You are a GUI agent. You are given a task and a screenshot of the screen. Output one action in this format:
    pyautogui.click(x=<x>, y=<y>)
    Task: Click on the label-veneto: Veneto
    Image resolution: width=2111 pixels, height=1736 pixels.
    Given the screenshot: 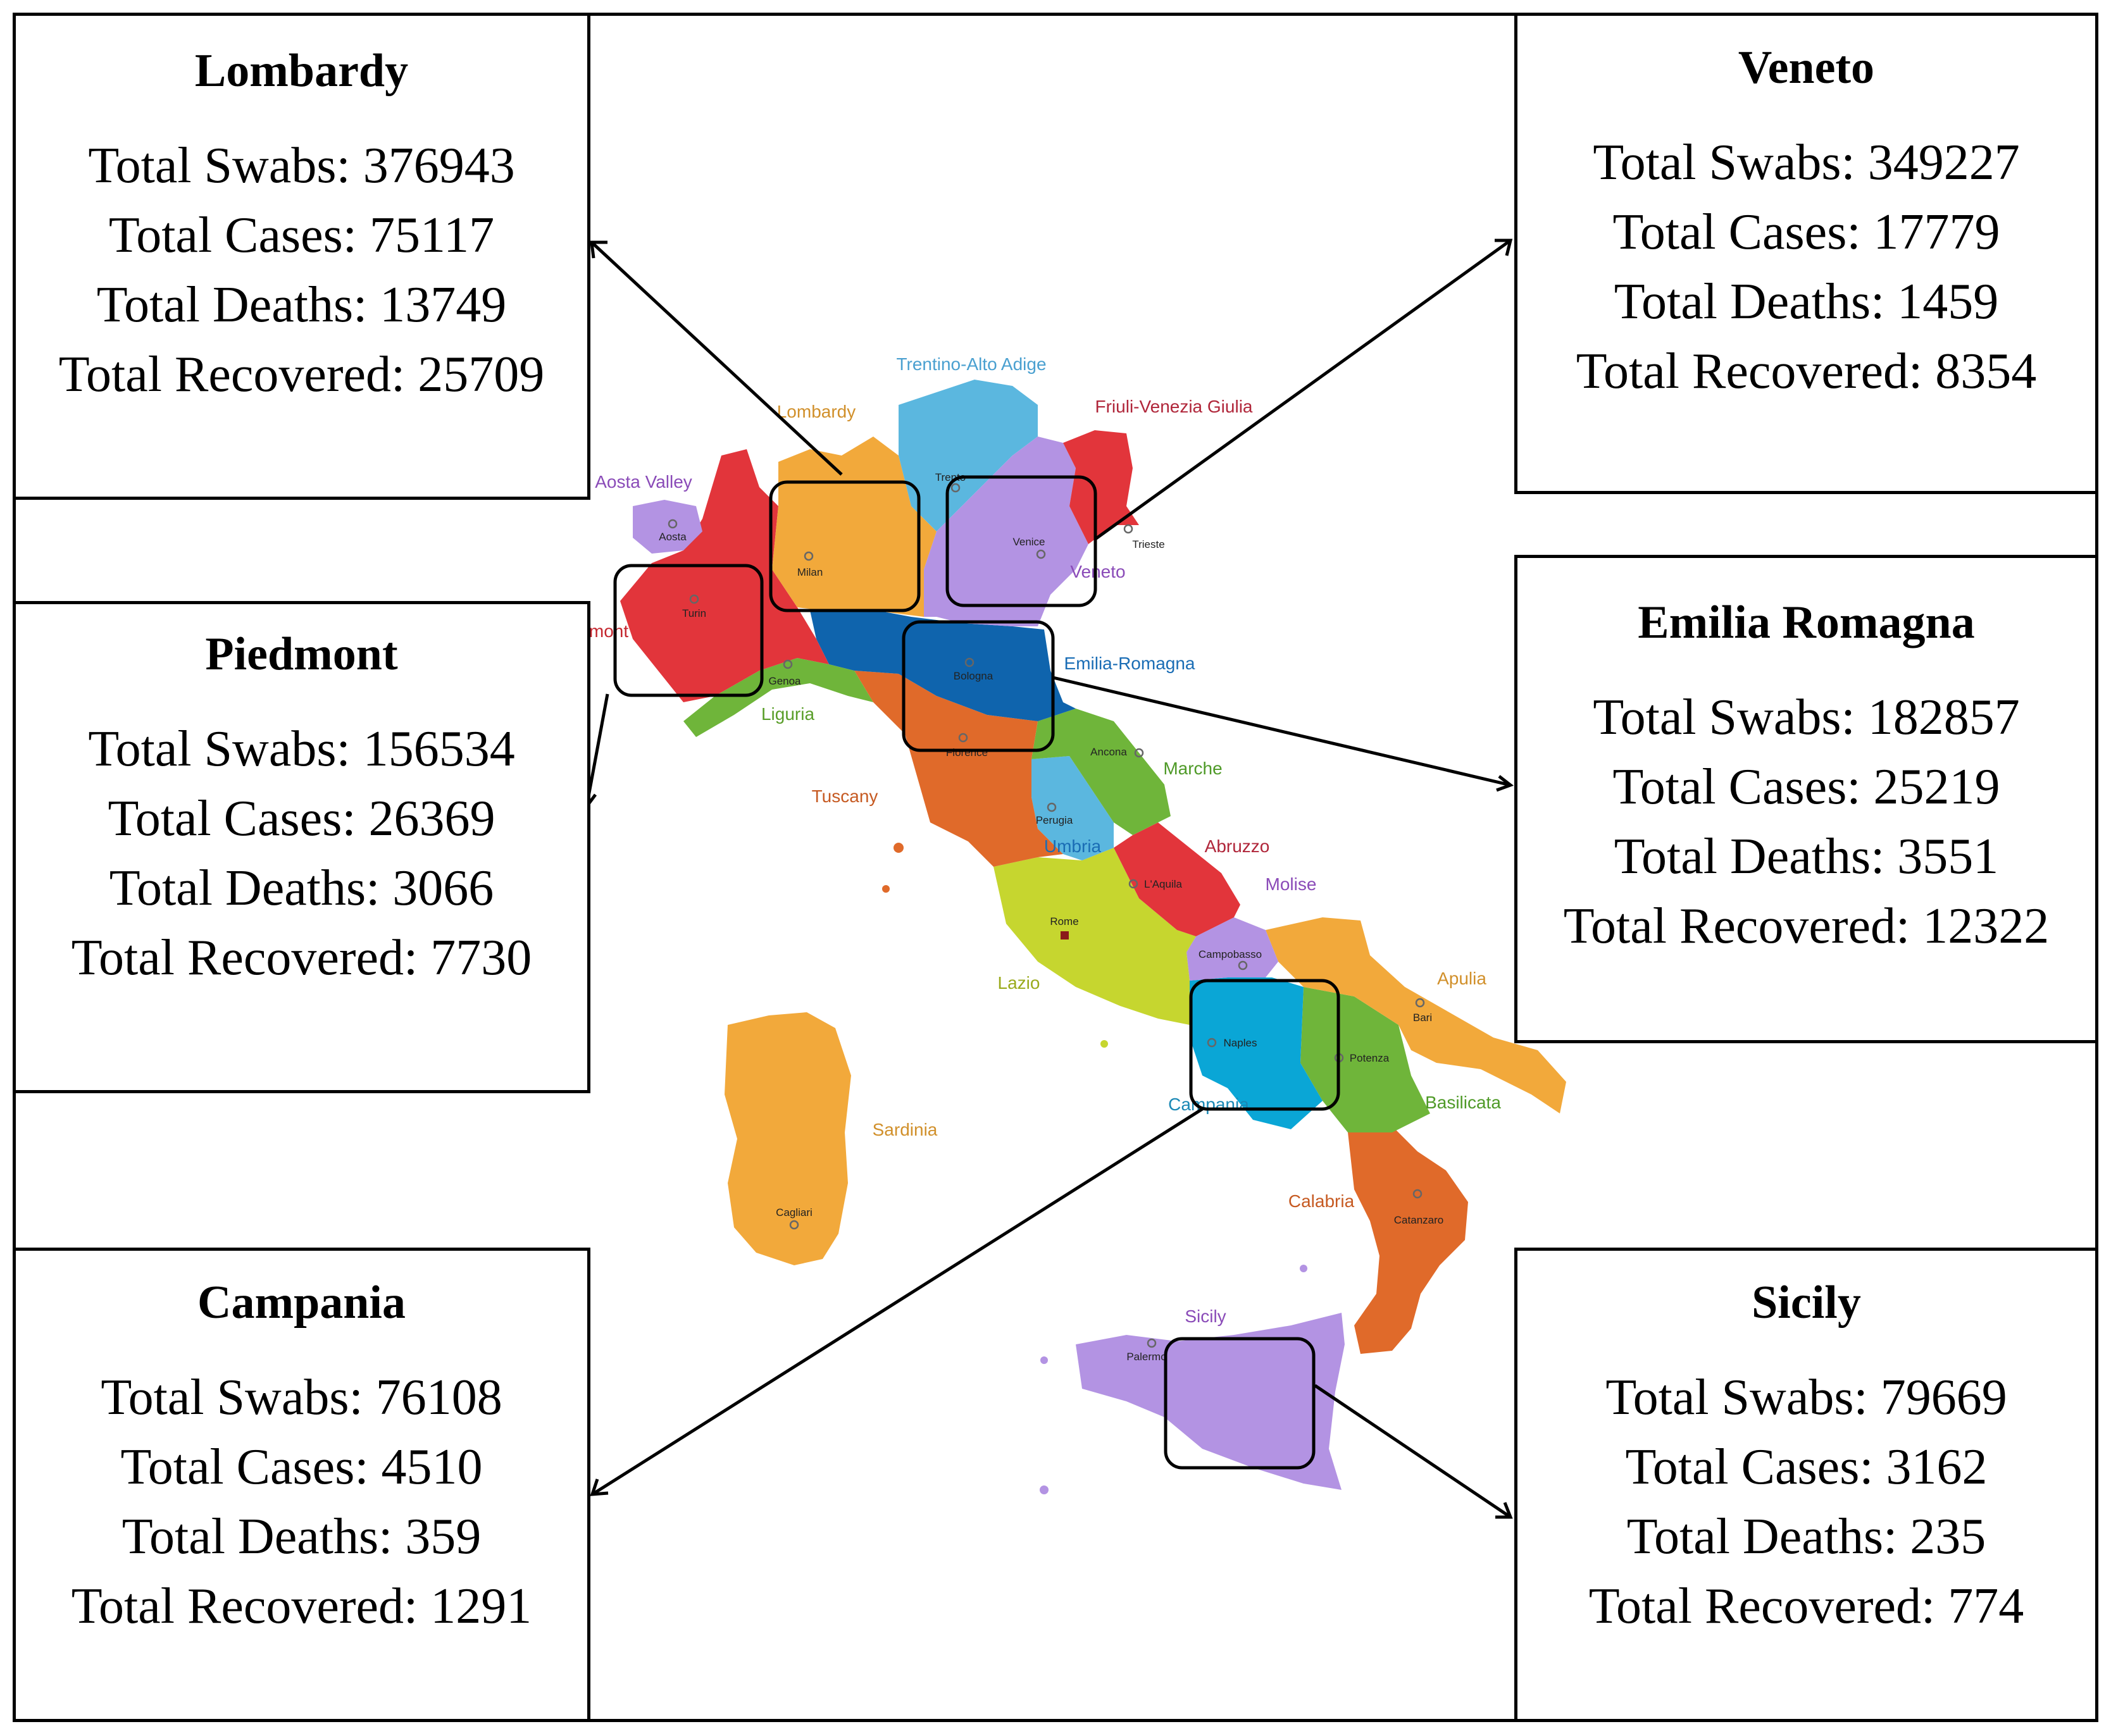 What is the action you would take?
    pyautogui.click(x=1097, y=571)
    